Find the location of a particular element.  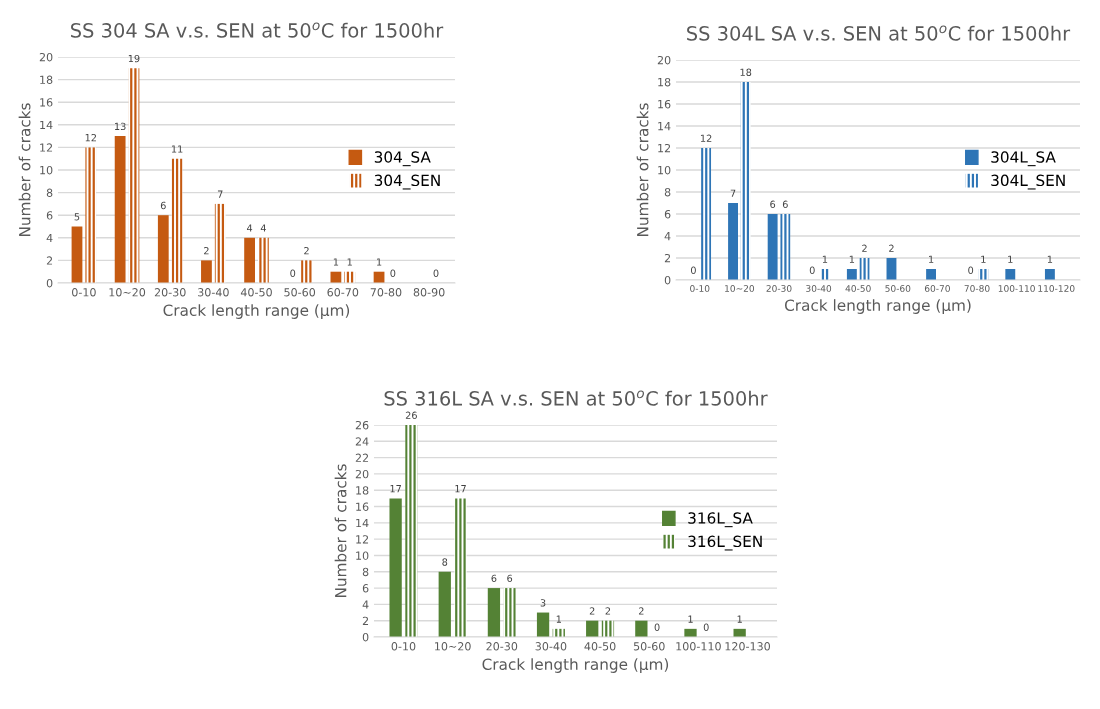

legend-label: 304L_SEN is located at coordinates (1028, 182).